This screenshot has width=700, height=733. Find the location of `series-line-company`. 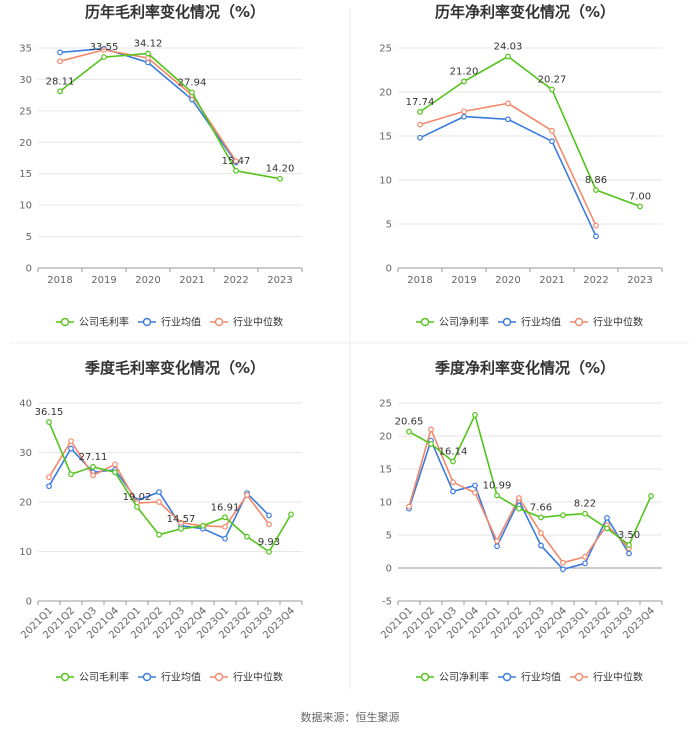

series-line-company is located at coordinates (170, 116).